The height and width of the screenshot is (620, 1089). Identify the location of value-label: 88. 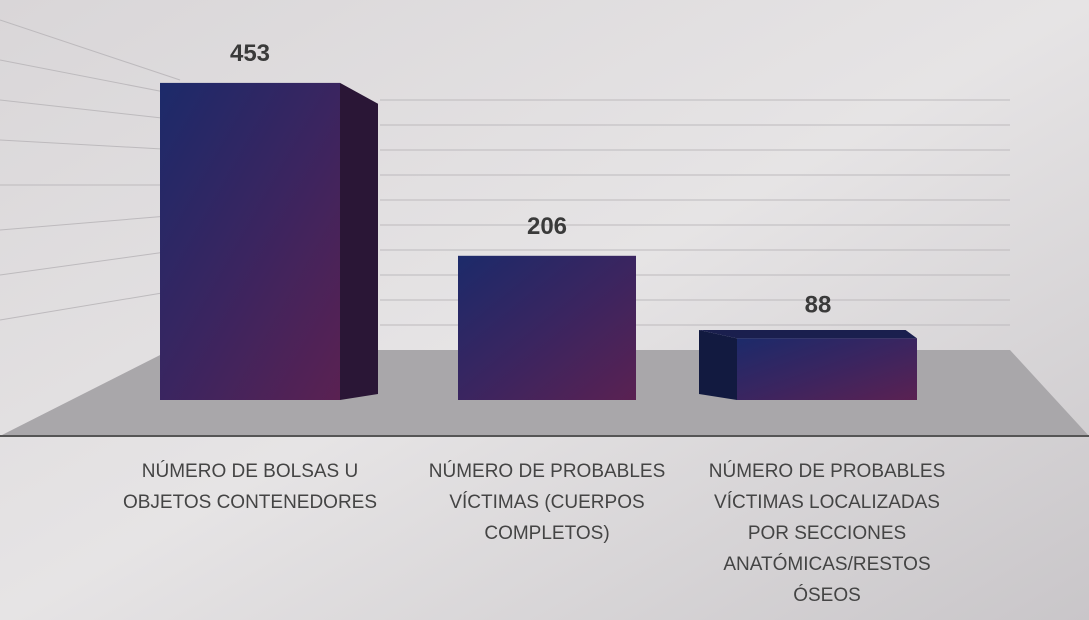
(818, 305).